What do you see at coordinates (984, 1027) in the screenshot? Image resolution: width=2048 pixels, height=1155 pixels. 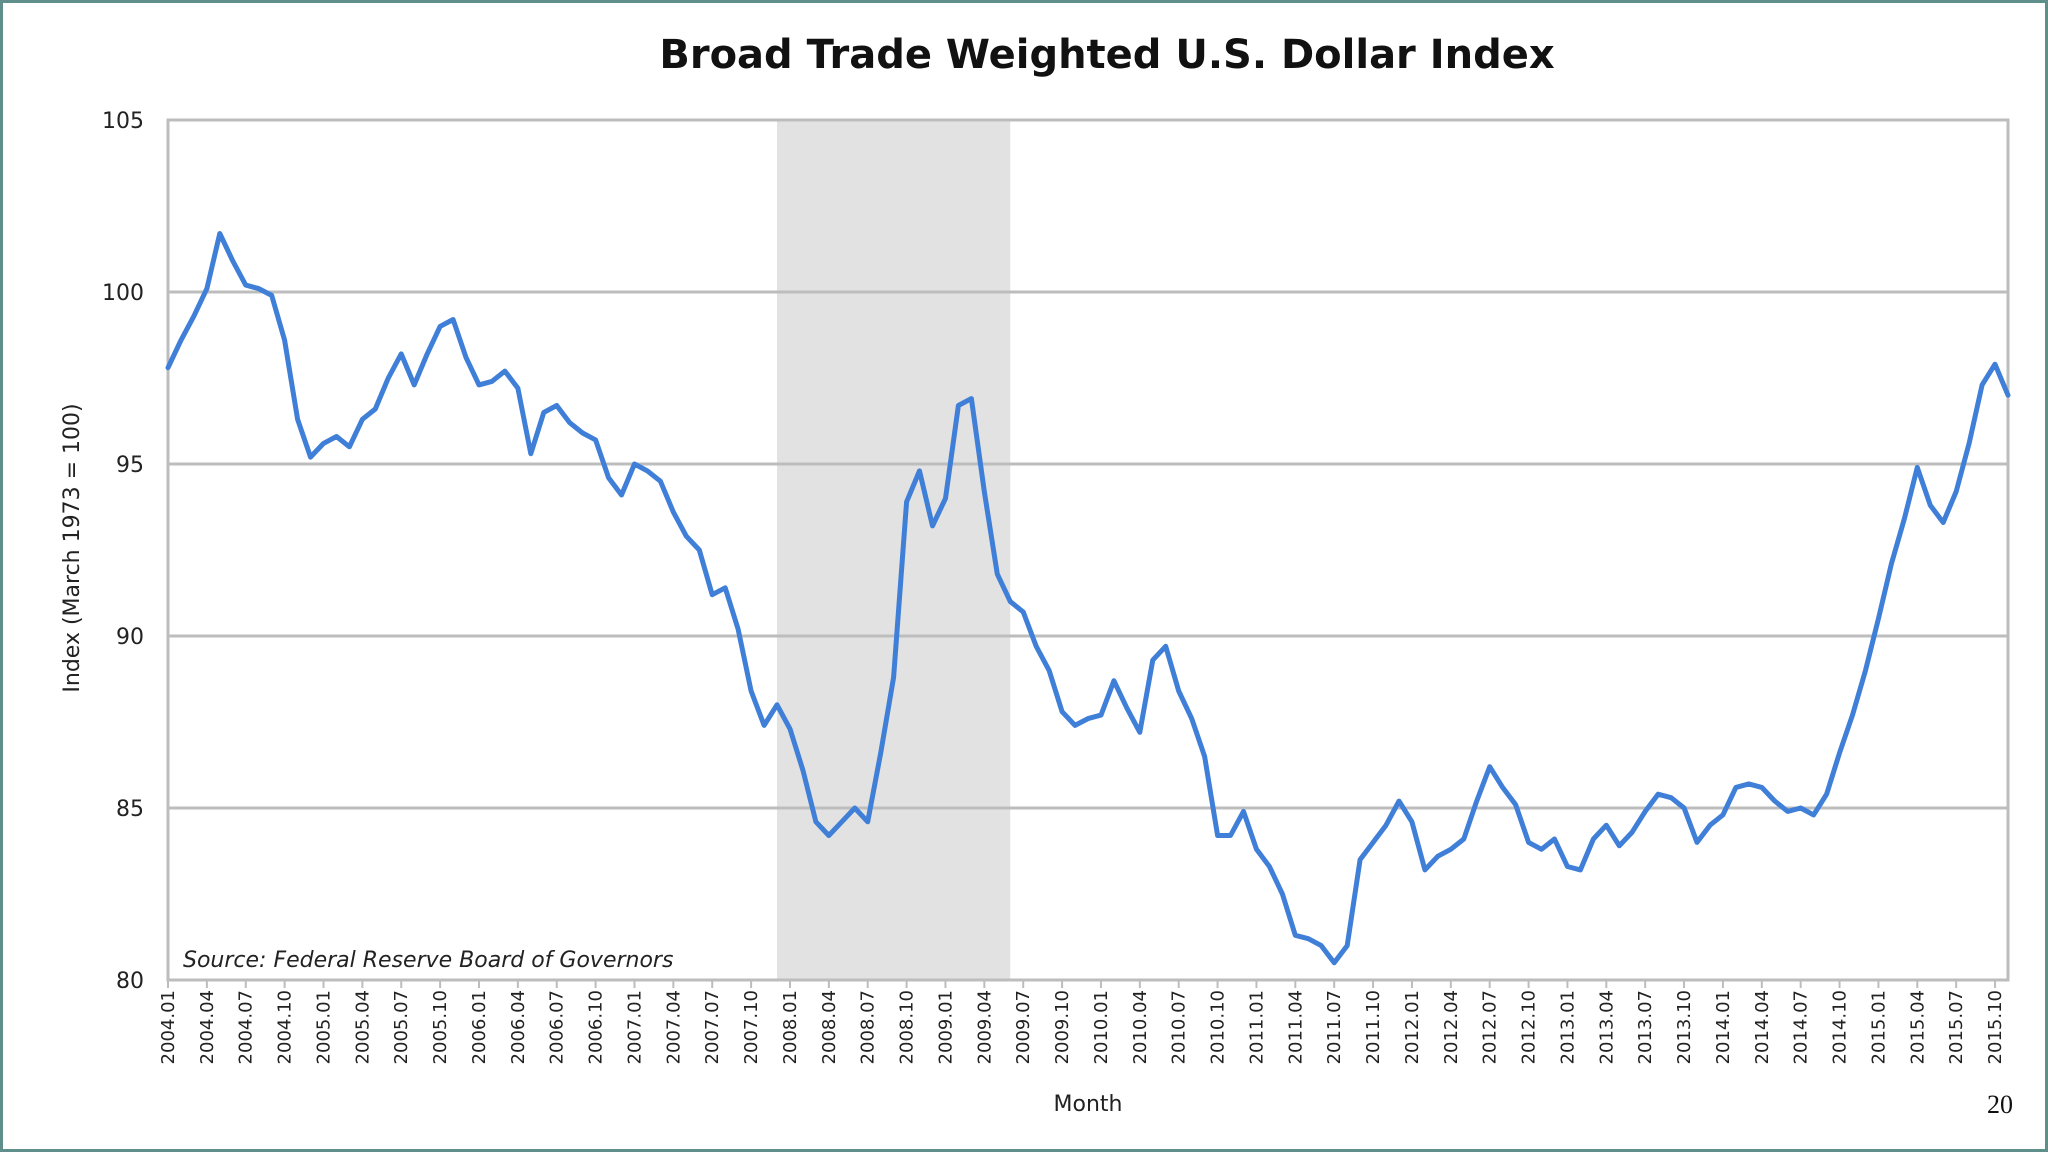 I see `x-tick-label: 2009.04` at bounding box center [984, 1027].